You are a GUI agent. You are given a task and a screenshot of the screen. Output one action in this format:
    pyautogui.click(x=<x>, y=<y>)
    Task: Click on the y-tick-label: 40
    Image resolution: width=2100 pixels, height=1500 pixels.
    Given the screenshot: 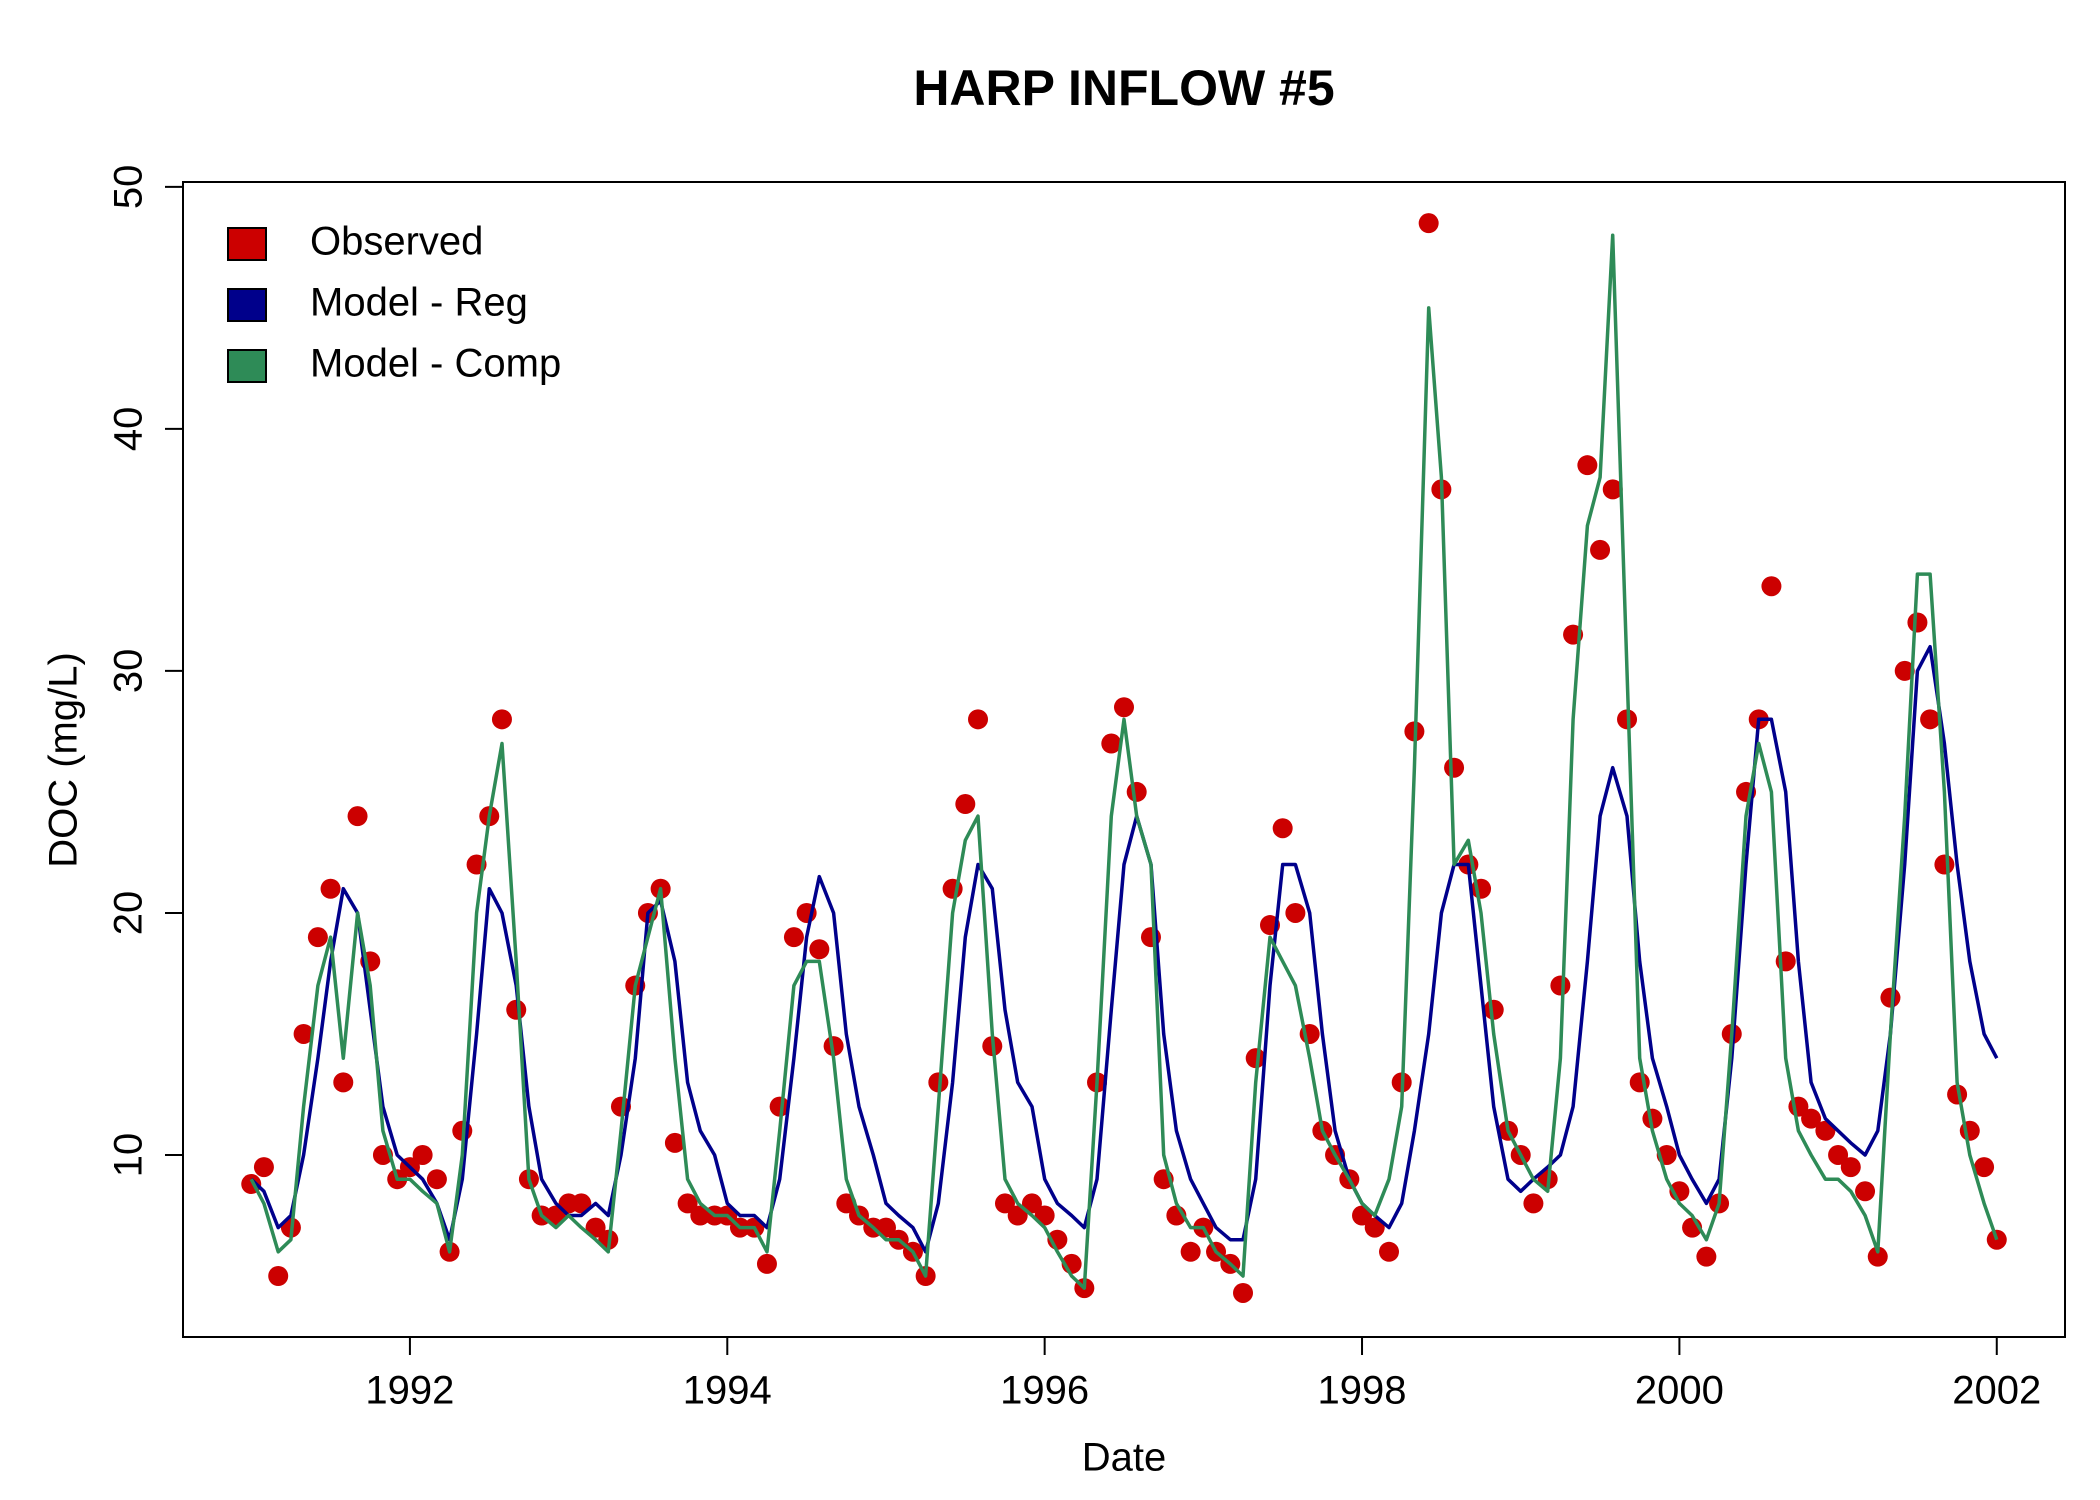 What is the action you would take?
    pyautogui.click(x=129, y=429)
    